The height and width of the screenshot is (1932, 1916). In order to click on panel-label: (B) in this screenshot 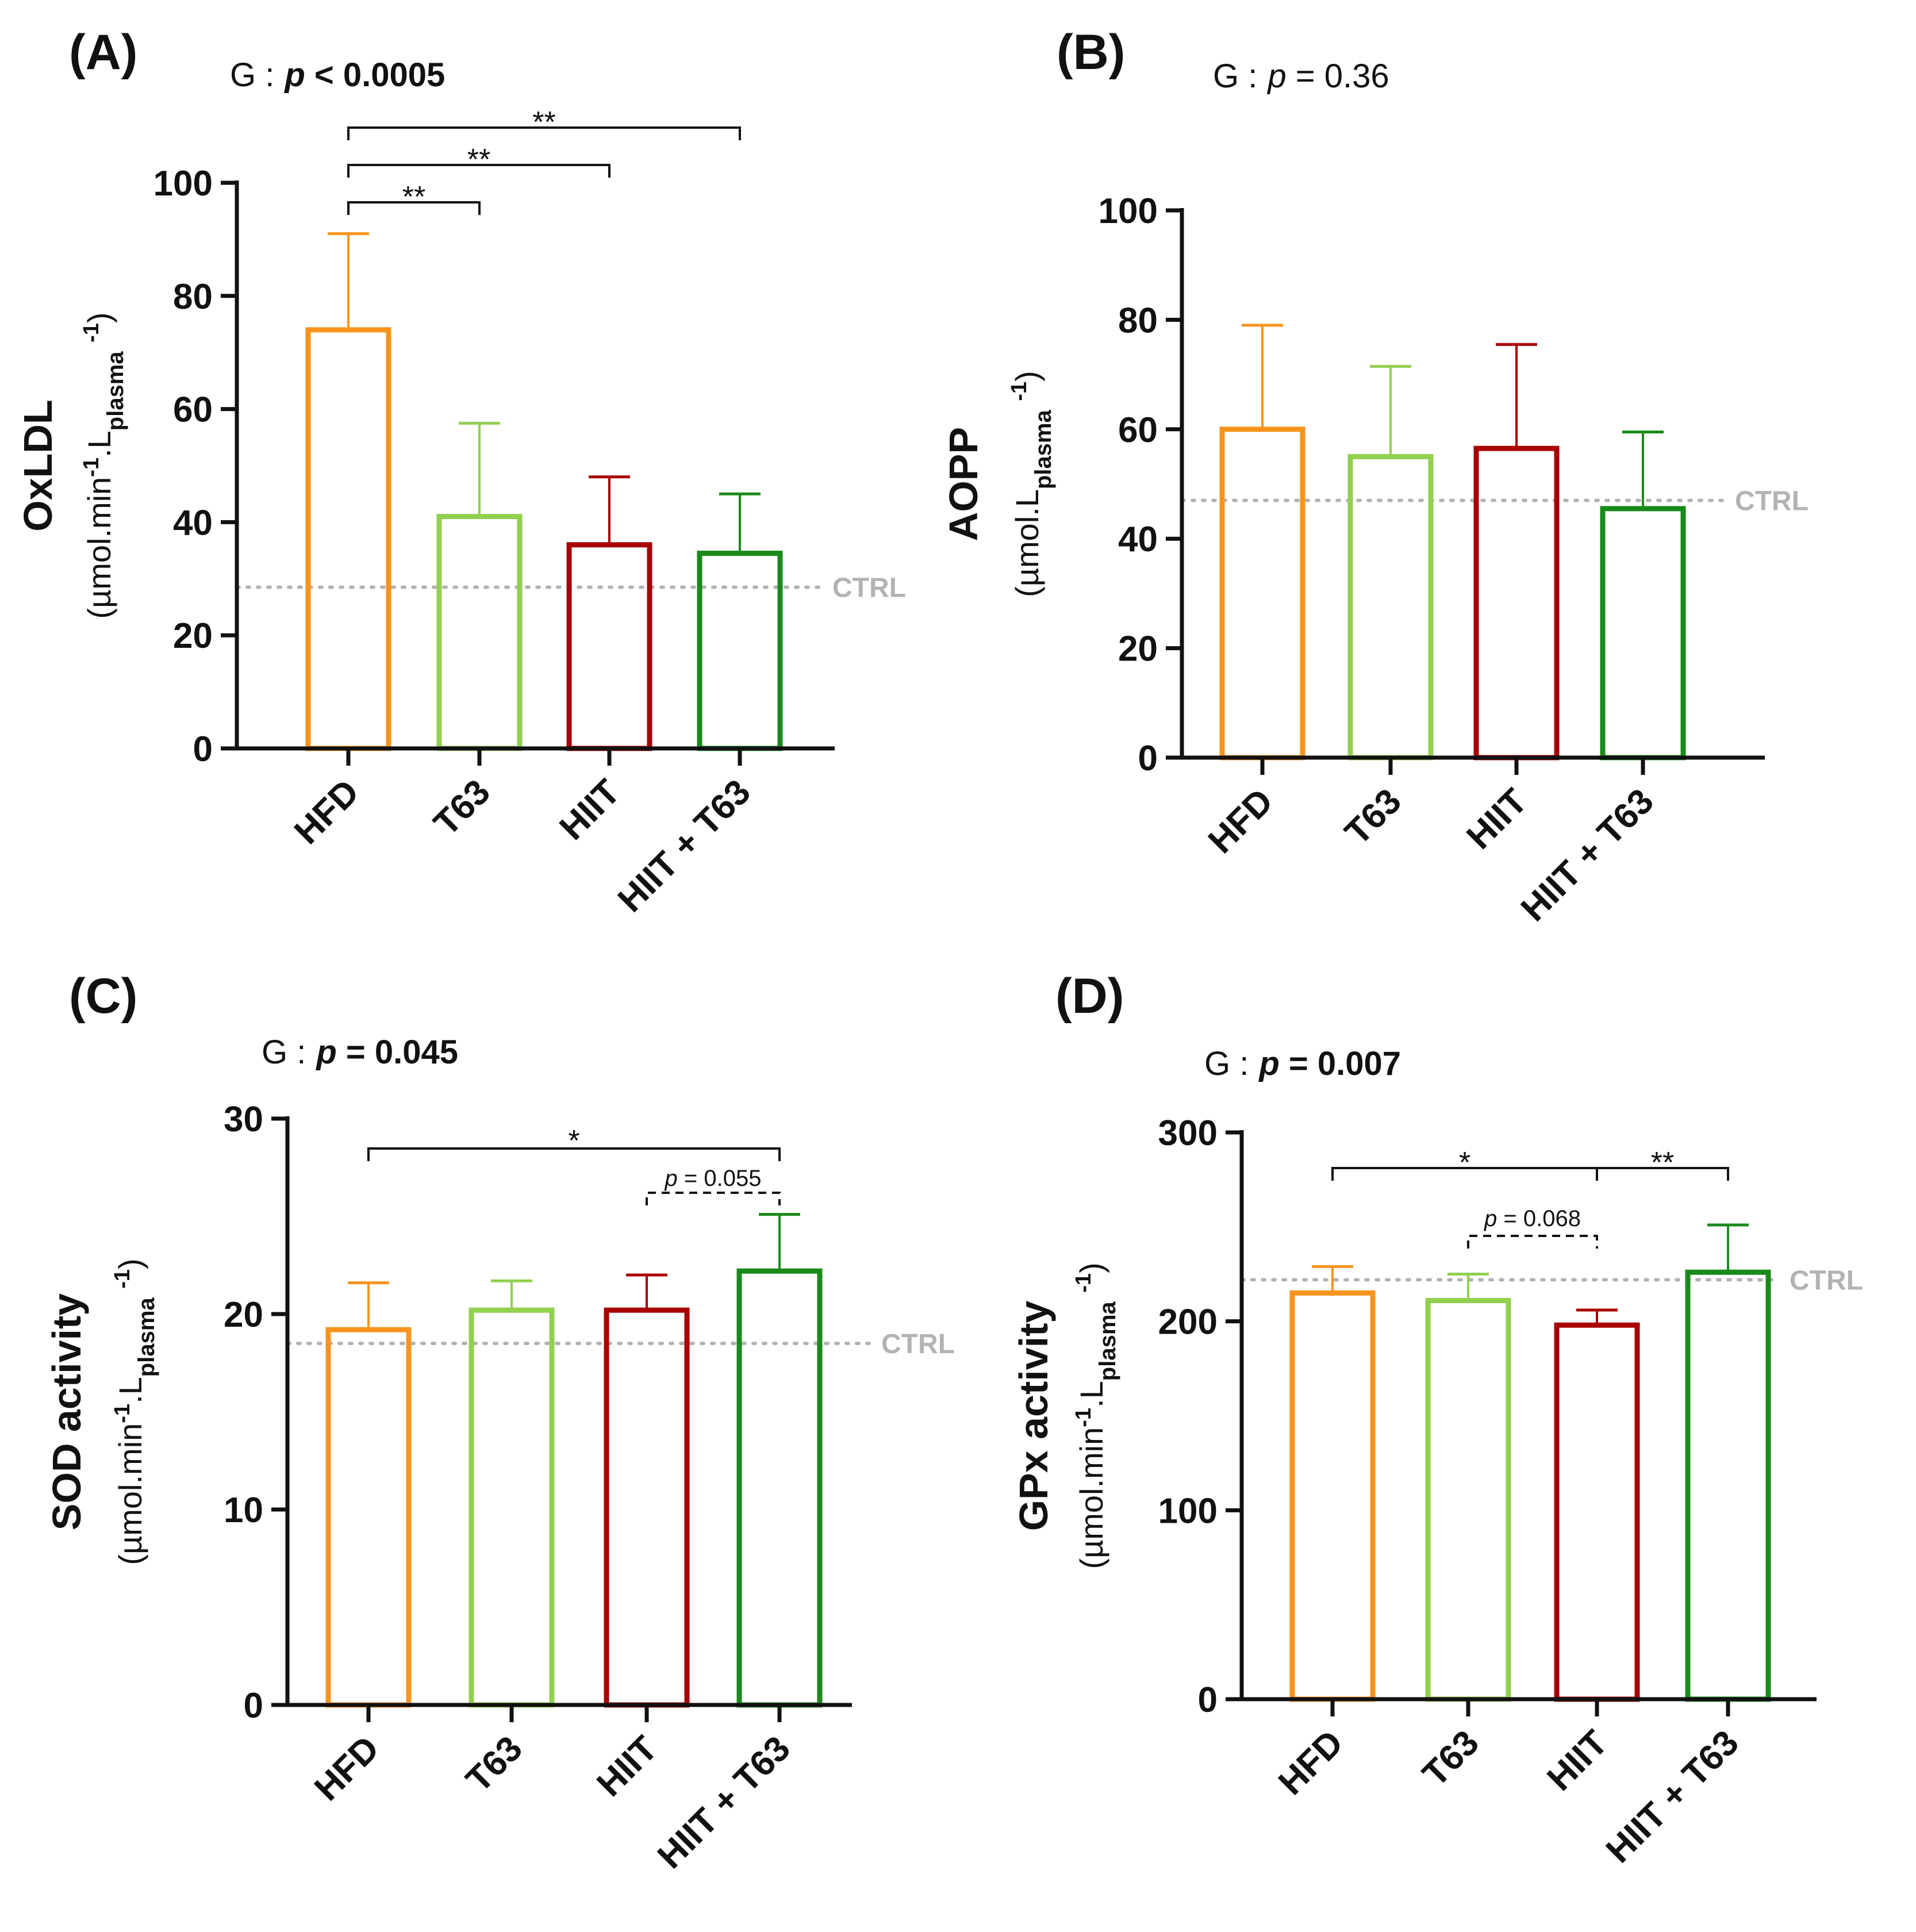, I will do `click(1091, 52)`.